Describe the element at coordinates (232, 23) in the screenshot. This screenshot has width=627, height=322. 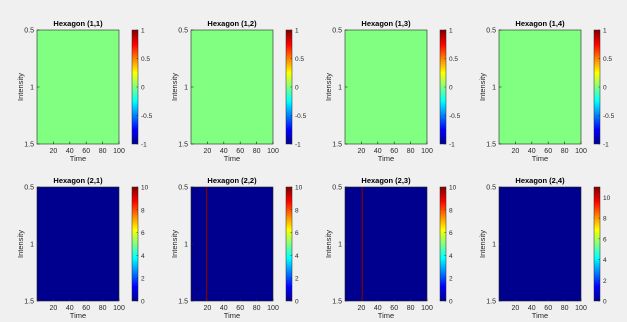
I see `subplot-title: Hexagon (1,2)` at that location.